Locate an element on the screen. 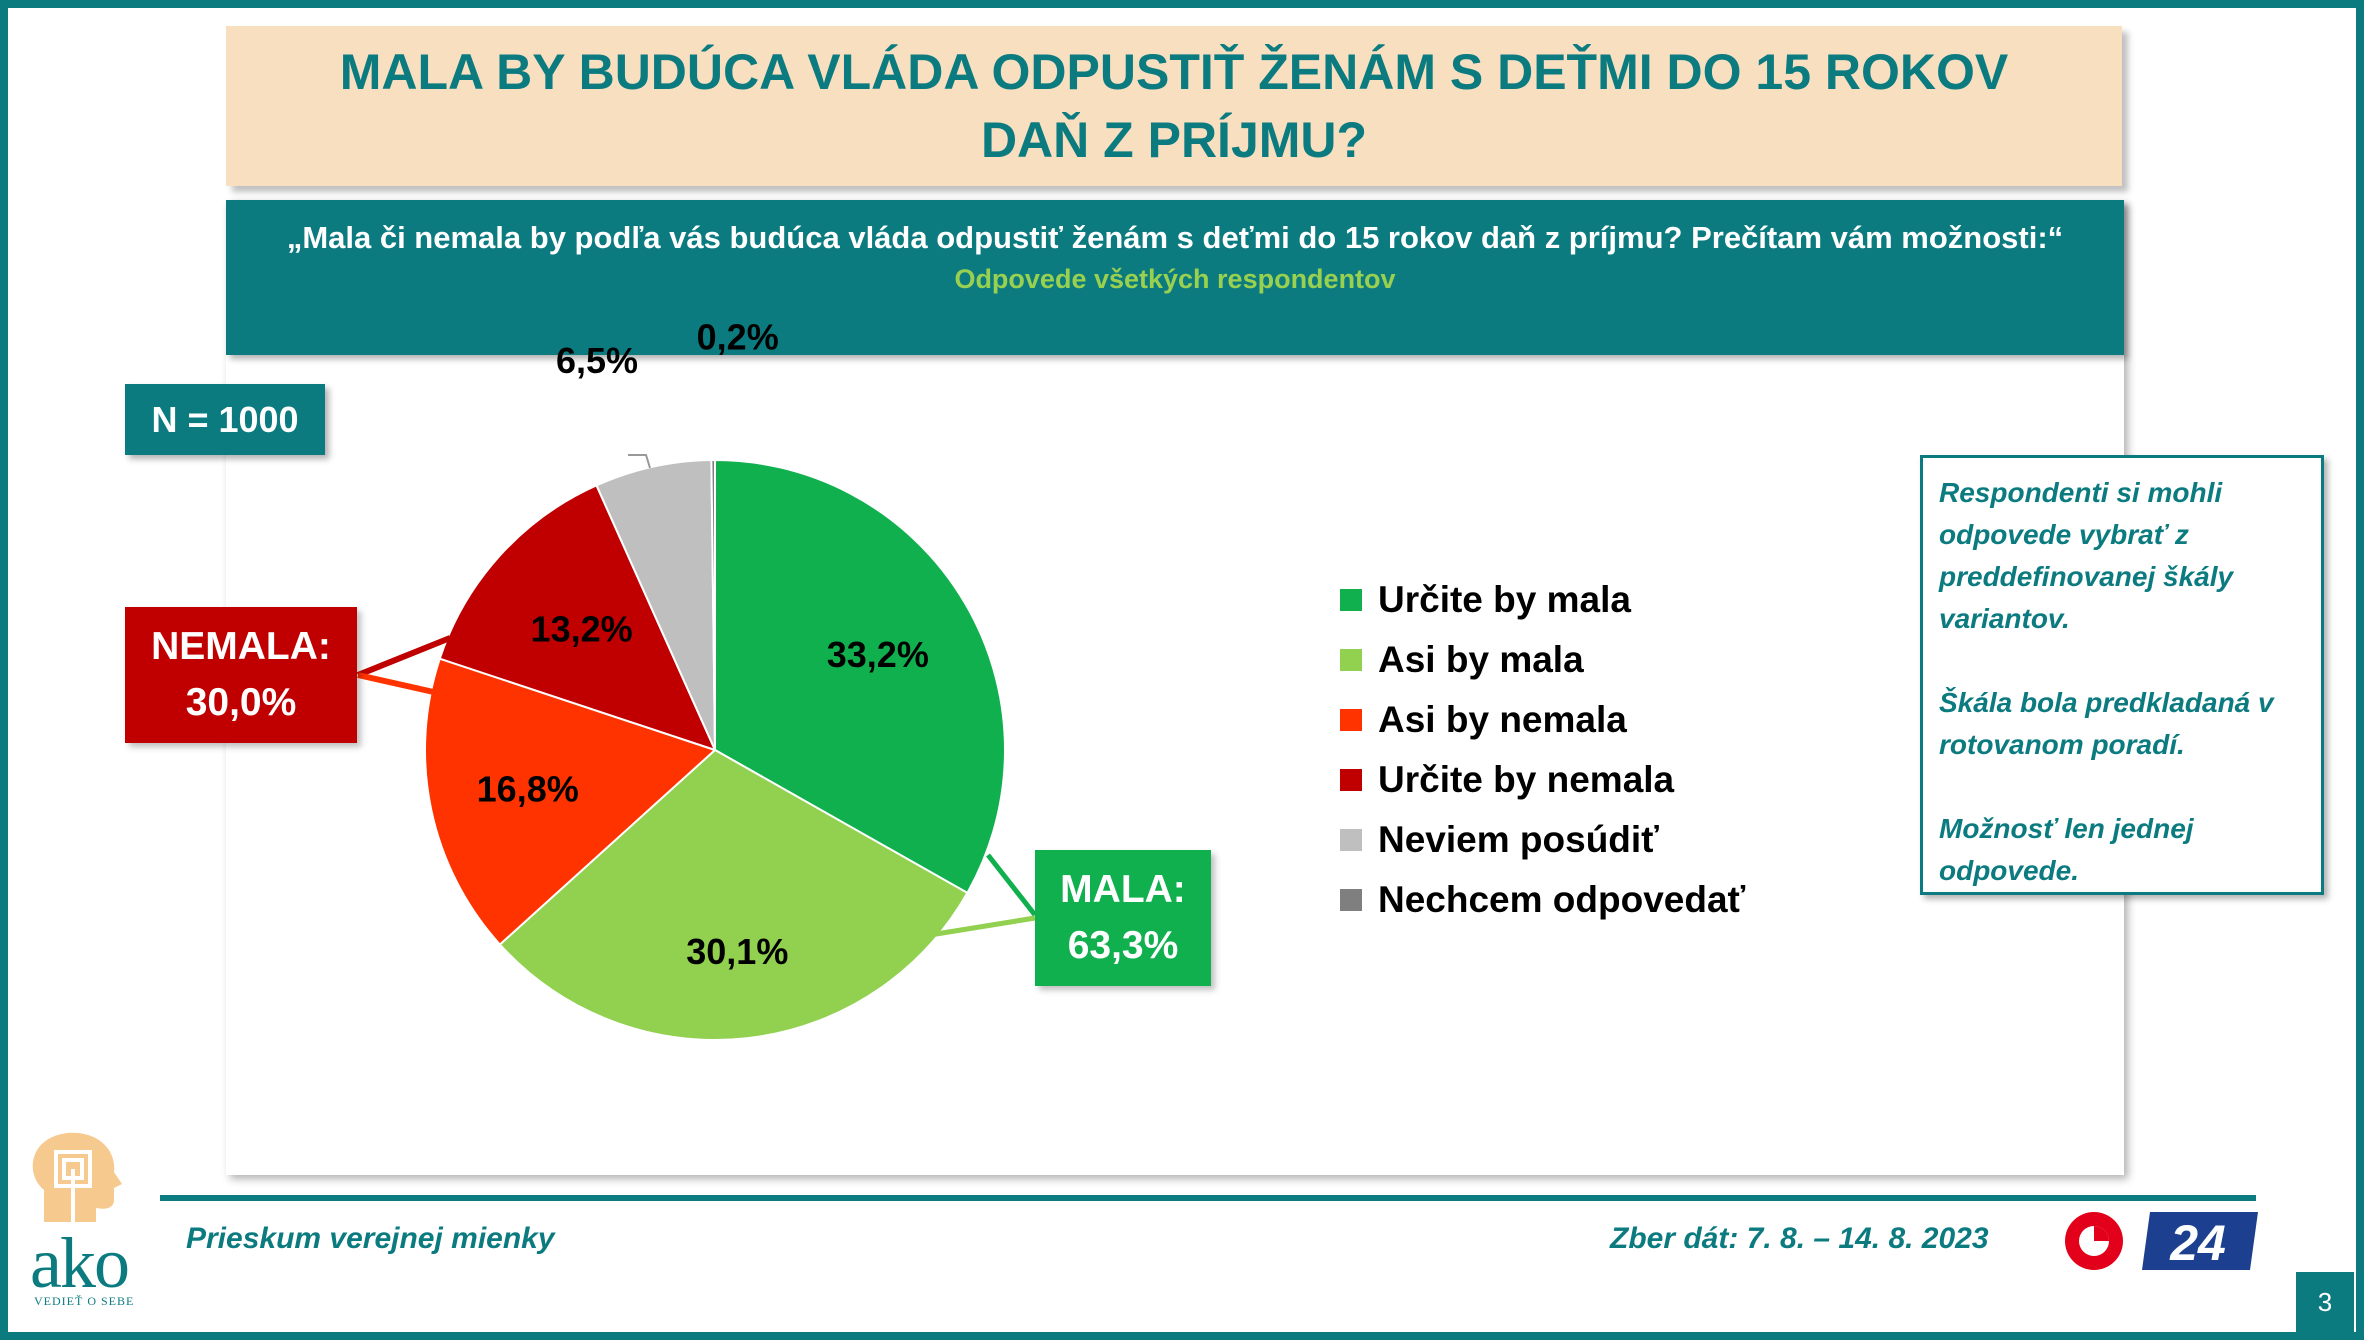 The height and width of the screenshot is (1340, 2364). question-subtitle: Odpovede všetkých respondentov is located at coordinates (1175, 279).